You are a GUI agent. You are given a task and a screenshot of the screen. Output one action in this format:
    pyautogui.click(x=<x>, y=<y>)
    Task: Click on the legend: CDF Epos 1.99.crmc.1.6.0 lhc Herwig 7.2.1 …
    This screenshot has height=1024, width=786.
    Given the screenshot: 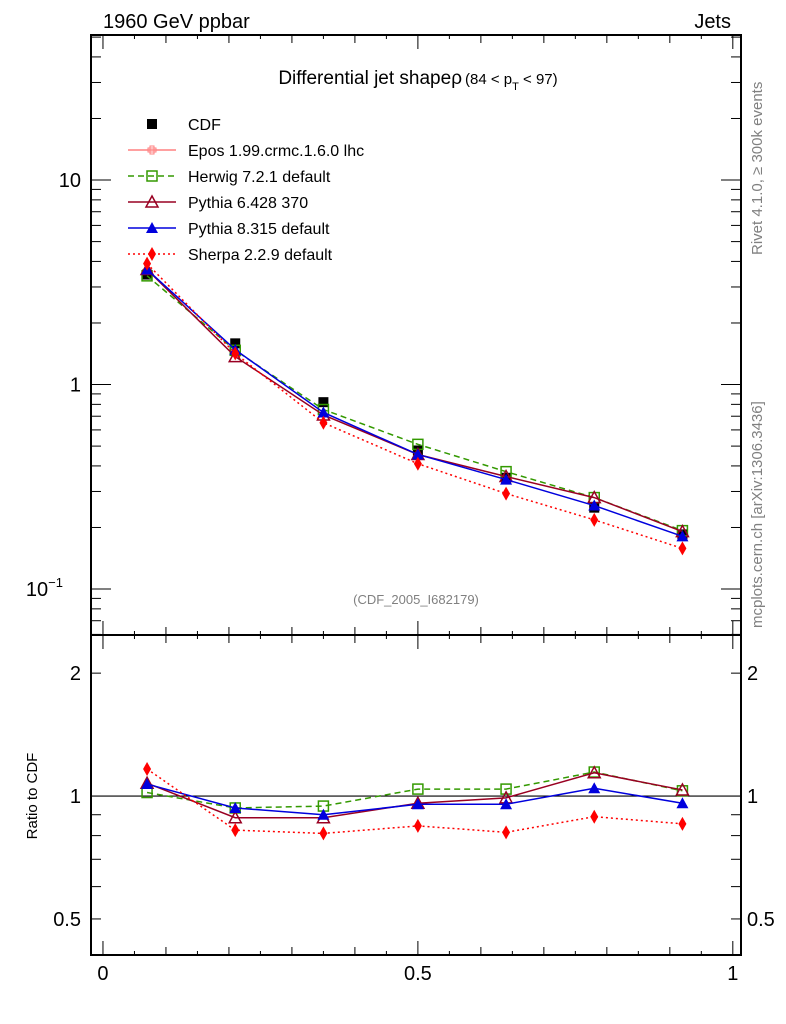 What is the action you would take?
    pyautogui.click(x=246, y=190)
    